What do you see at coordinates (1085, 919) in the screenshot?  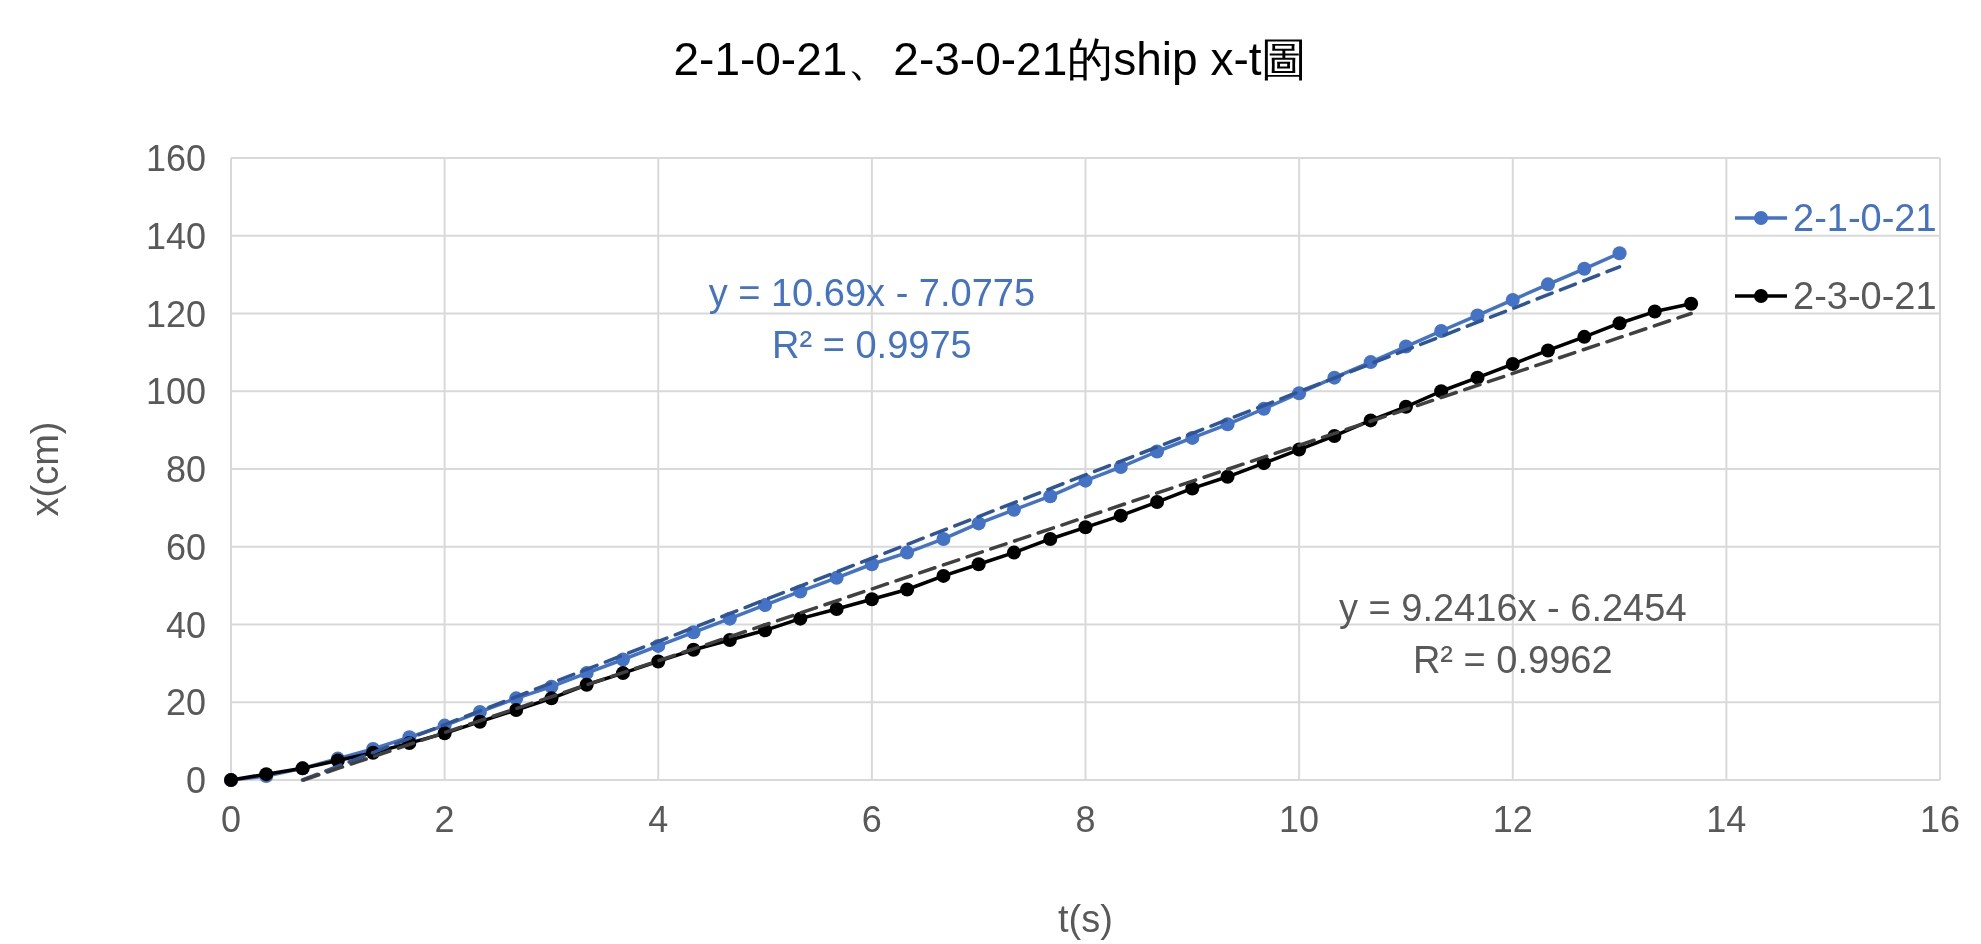 I see `x-axis-title: t(s)` at bounding box center [1085, 919].